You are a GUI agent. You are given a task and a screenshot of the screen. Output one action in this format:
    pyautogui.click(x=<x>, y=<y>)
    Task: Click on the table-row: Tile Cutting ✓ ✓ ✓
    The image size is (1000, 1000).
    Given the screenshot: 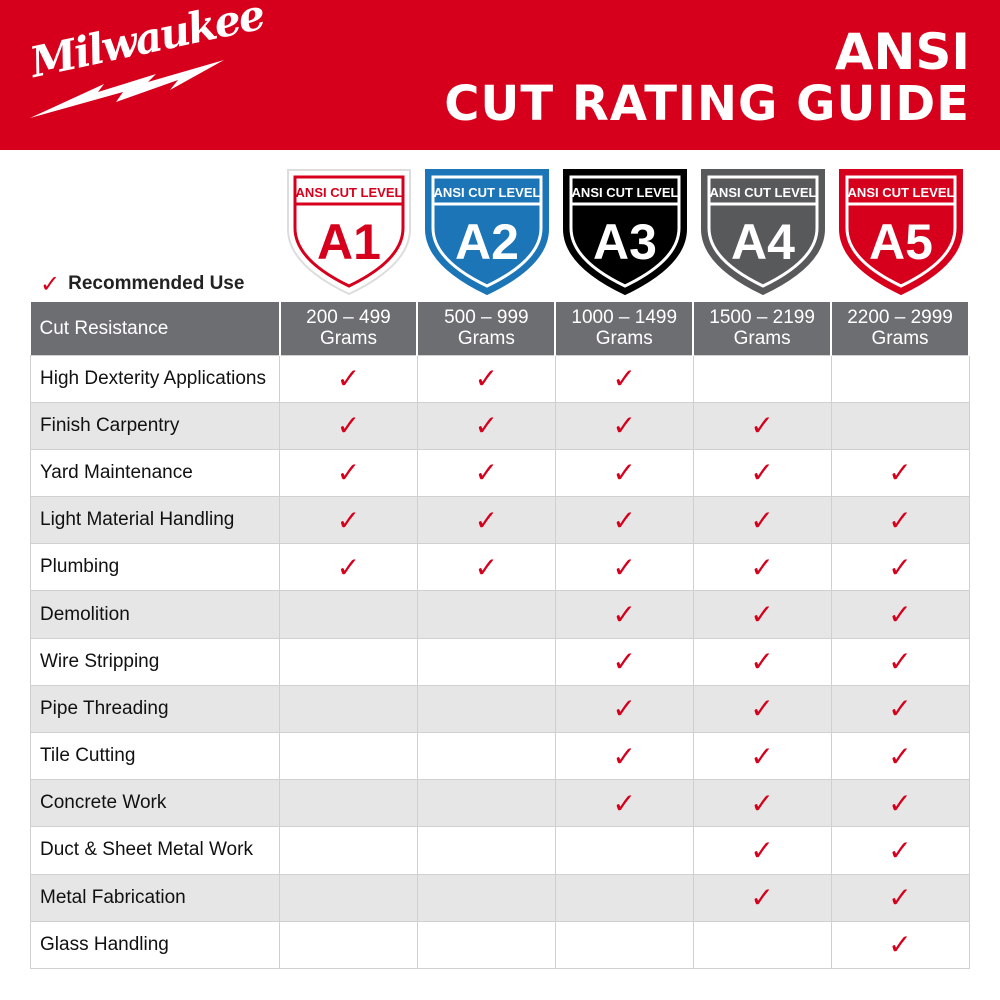 What is the action you would take?
    pyautogui.click(x=500, y=756)
    